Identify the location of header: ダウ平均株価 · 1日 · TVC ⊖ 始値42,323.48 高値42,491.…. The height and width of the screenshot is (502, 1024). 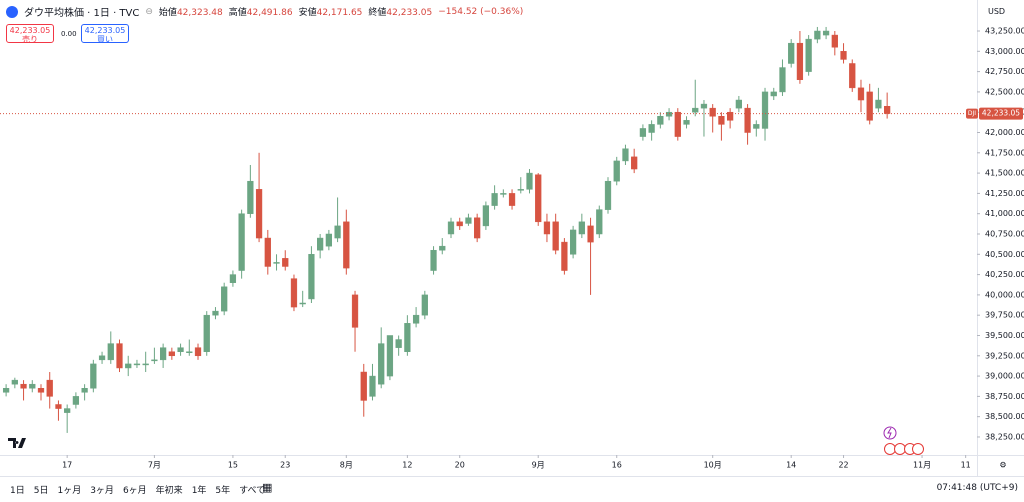
(264, 11).